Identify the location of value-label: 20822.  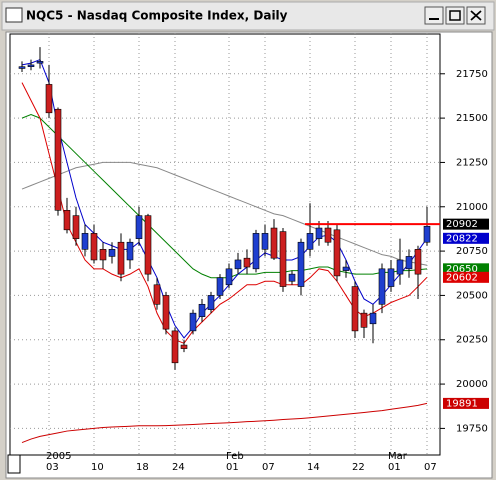
(462, 238).